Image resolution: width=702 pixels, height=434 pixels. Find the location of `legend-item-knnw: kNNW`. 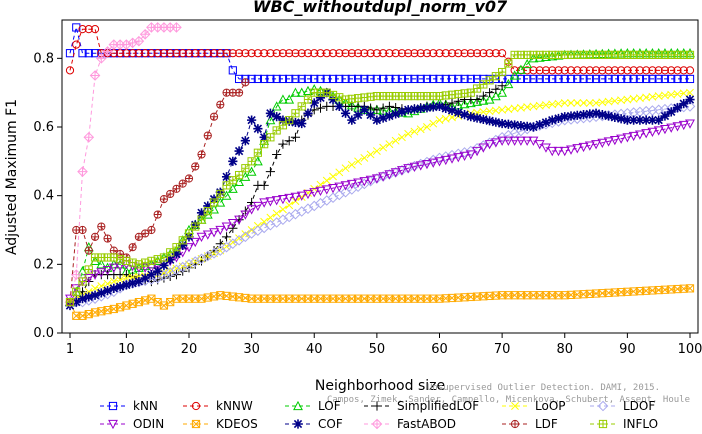

legend-item-knnw: kNNW is located at coordinates (218, 406).